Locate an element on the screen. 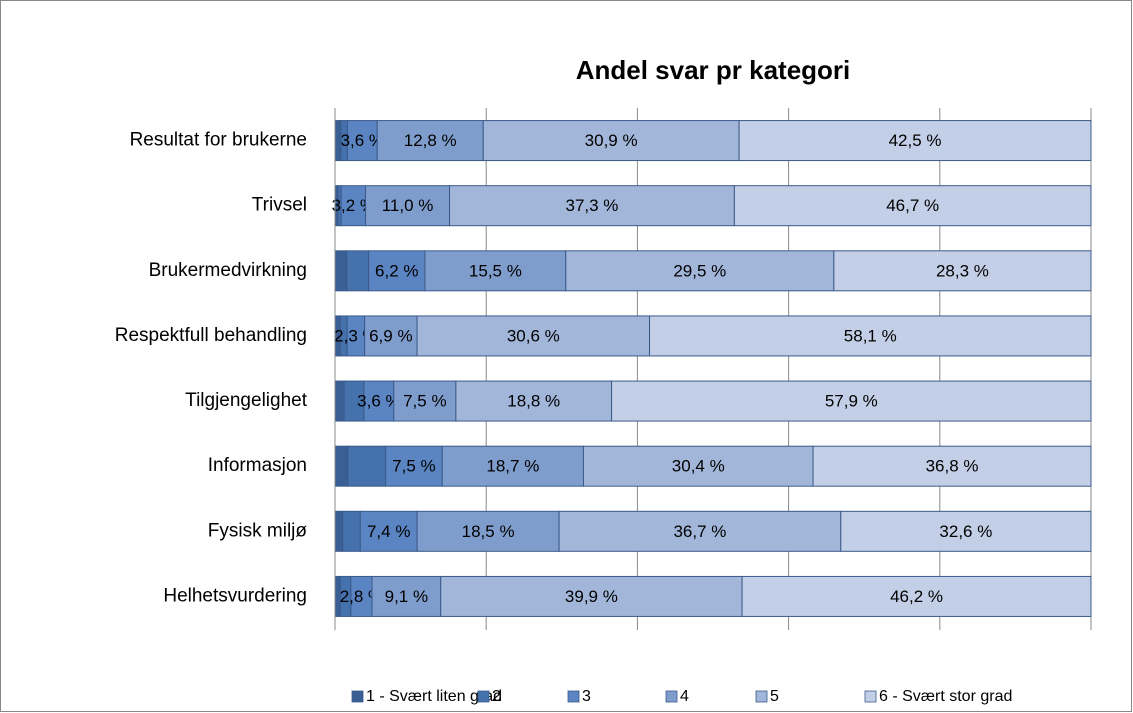  data-label: 6,2 % is located at coordinates (396, 270).